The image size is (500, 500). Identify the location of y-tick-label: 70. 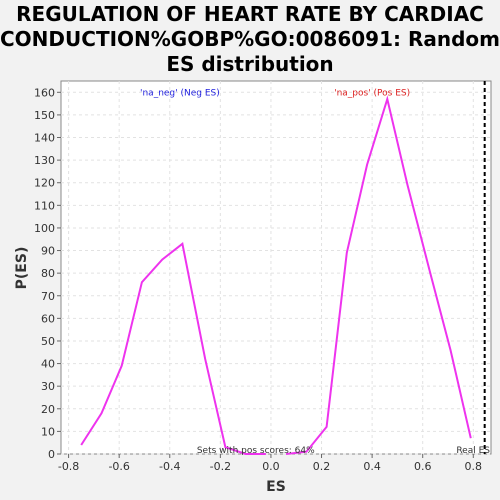
(48, 296).